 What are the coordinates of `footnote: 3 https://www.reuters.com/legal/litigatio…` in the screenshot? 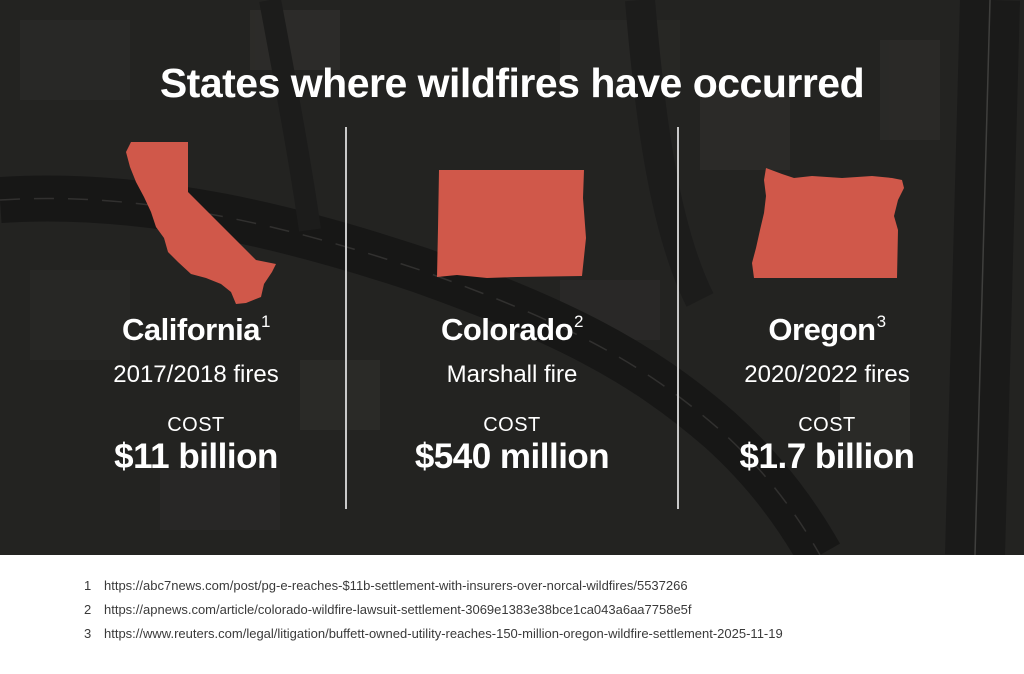 It's located at (433, 633).